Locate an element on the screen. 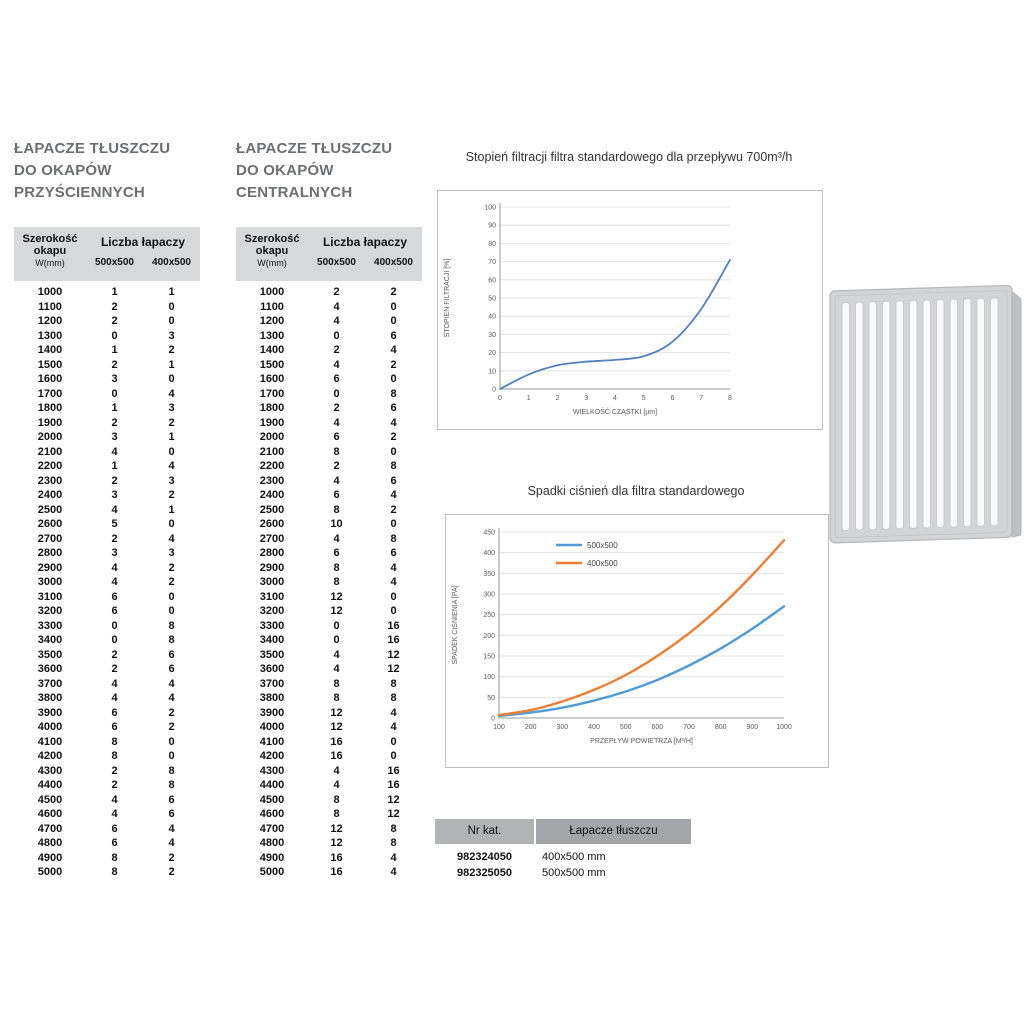  table-row: 3900 6 2 is located at coordinates (107, 713).